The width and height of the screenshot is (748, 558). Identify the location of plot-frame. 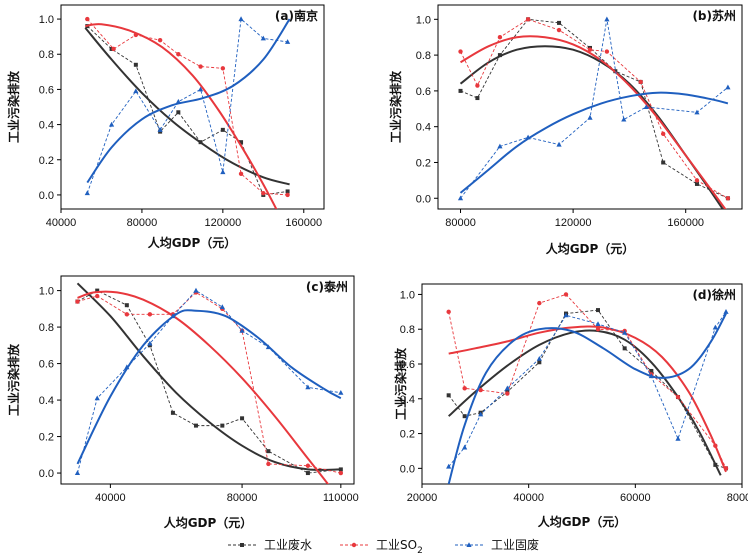
(192, 107).